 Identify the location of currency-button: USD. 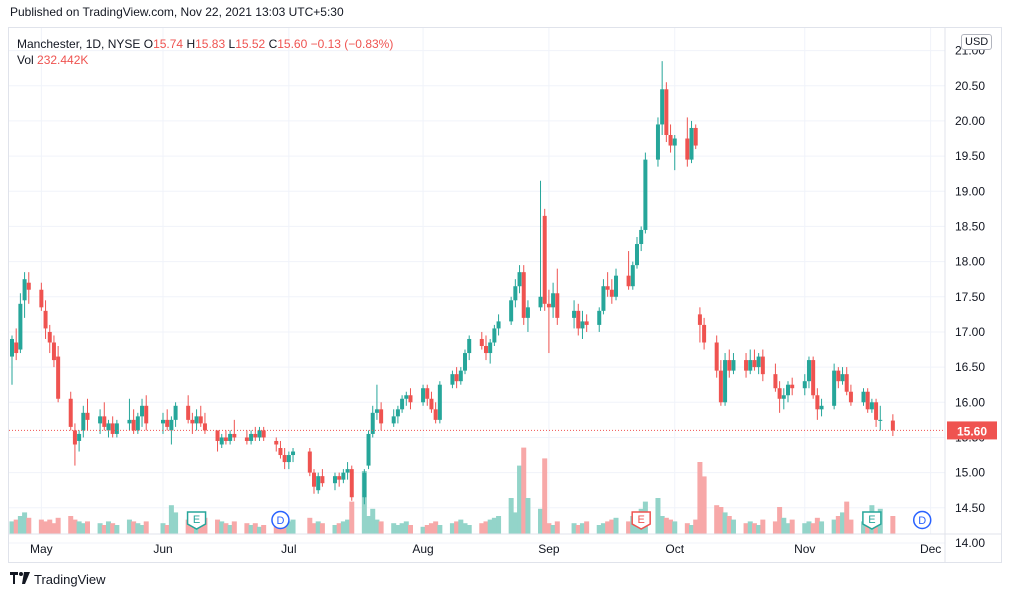
(977, 42).